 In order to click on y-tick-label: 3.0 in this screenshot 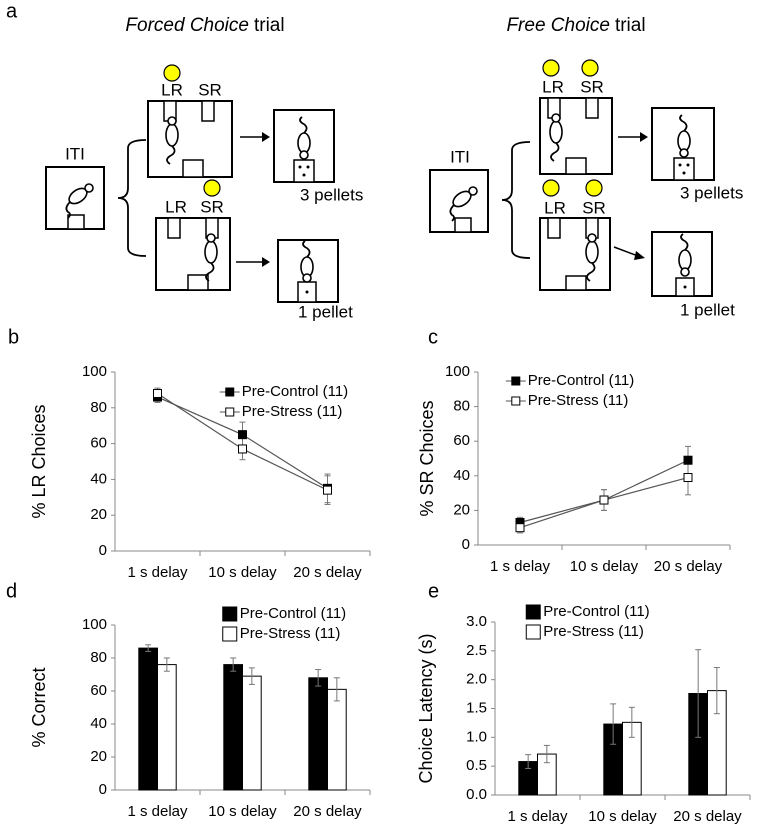, I will do `click(476, 621)`.